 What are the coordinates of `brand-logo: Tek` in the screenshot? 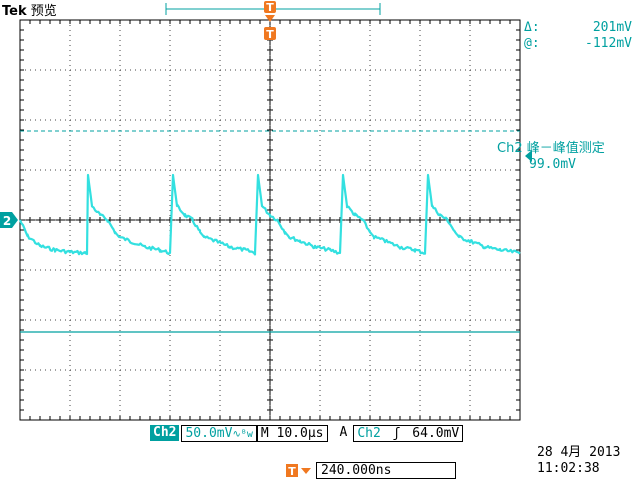 It's located at (14, 11).